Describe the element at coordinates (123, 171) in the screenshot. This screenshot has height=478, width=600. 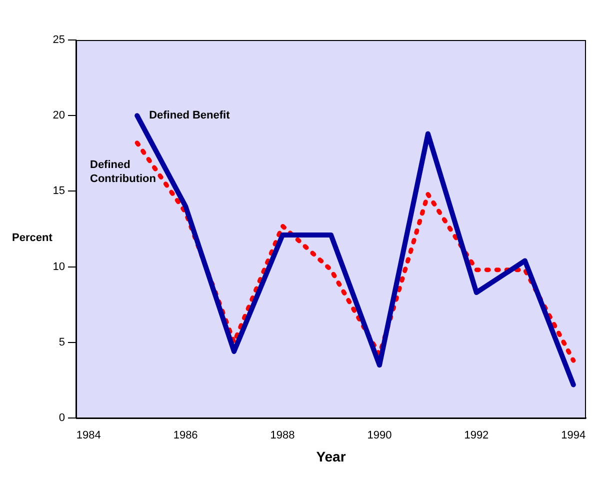
I see `series-label: Defined Contribution` at that location.